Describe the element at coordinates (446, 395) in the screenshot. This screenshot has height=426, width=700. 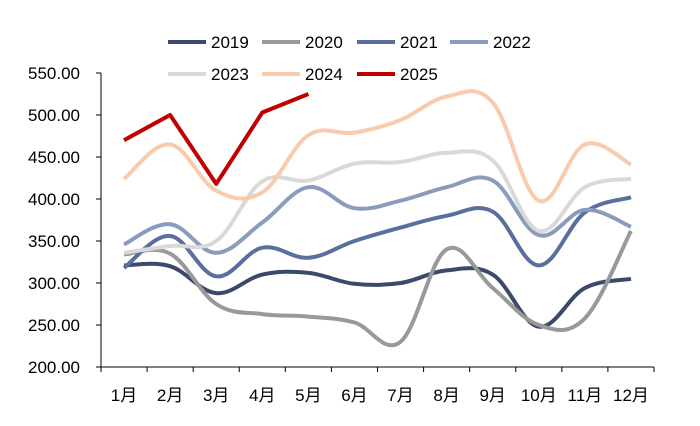
I see `x-tick-label: 8月` at that location.